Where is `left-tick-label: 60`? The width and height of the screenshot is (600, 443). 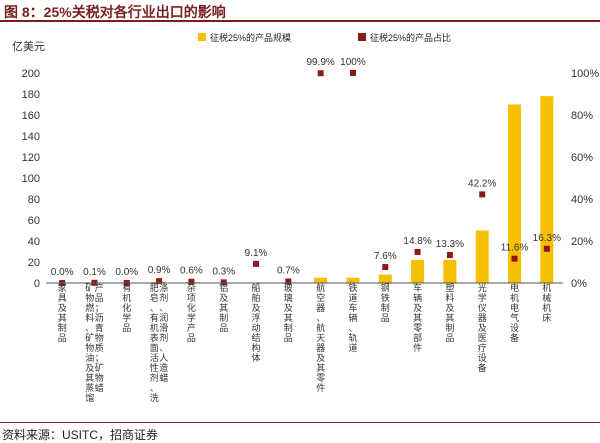
left-tick-label: 60 is located at coordinates (34, 221).